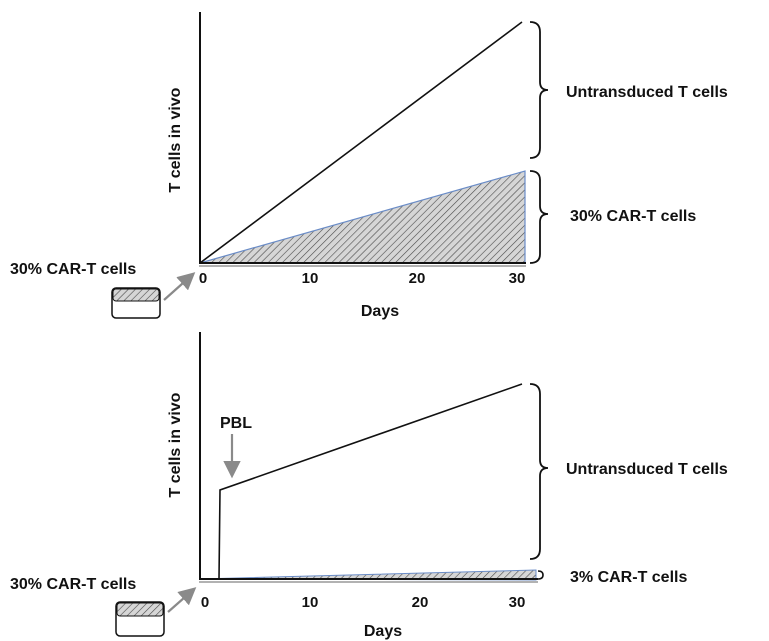  What do you see at coordinates (140, 619) in the screenshot?
I see `cell-vial-icon-bottom` at bounding box center [140, 619].